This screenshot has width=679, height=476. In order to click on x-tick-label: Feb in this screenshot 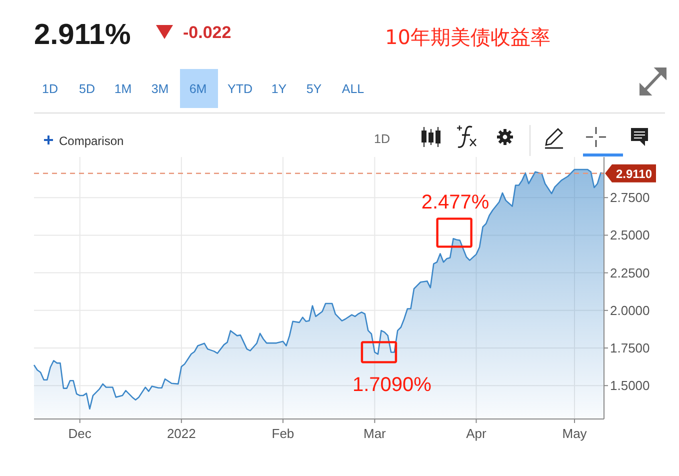, I will do `click(283, 433)`.